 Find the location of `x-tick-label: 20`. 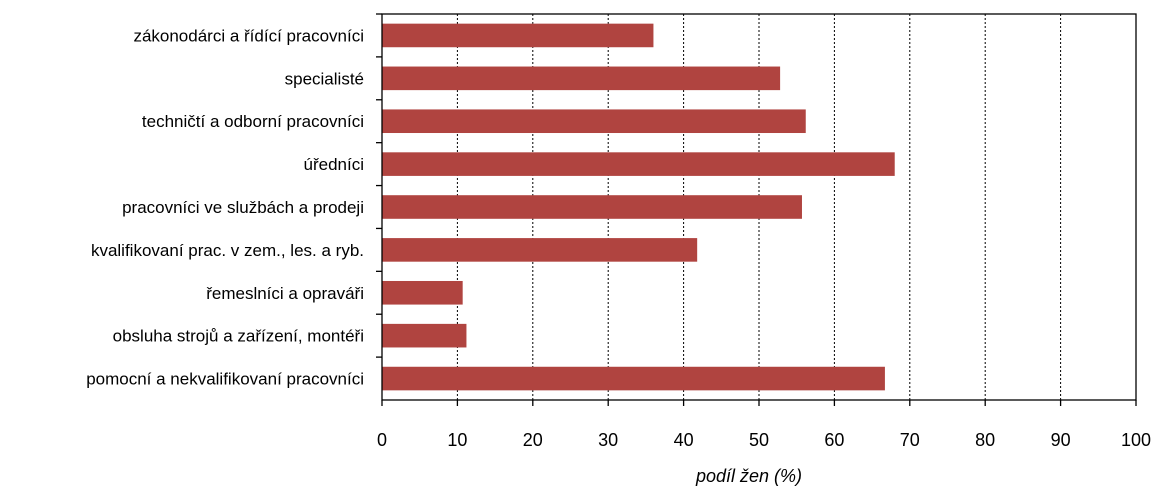

x-tick-label: 20 is located at coordinates (533, 440).